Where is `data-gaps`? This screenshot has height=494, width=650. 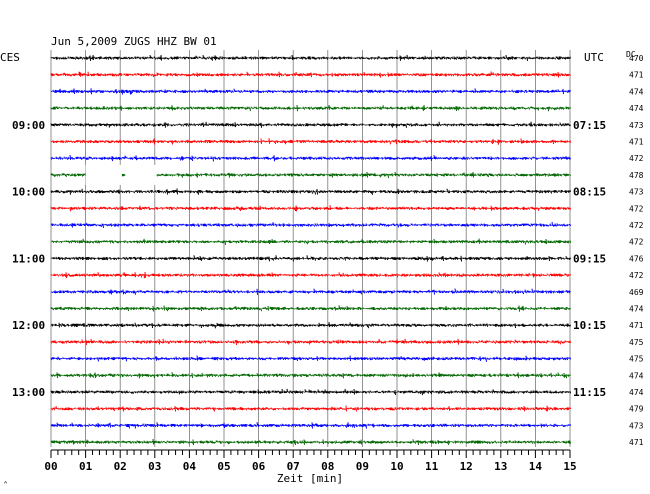
data-gaps is located at coordinates (121, 174).